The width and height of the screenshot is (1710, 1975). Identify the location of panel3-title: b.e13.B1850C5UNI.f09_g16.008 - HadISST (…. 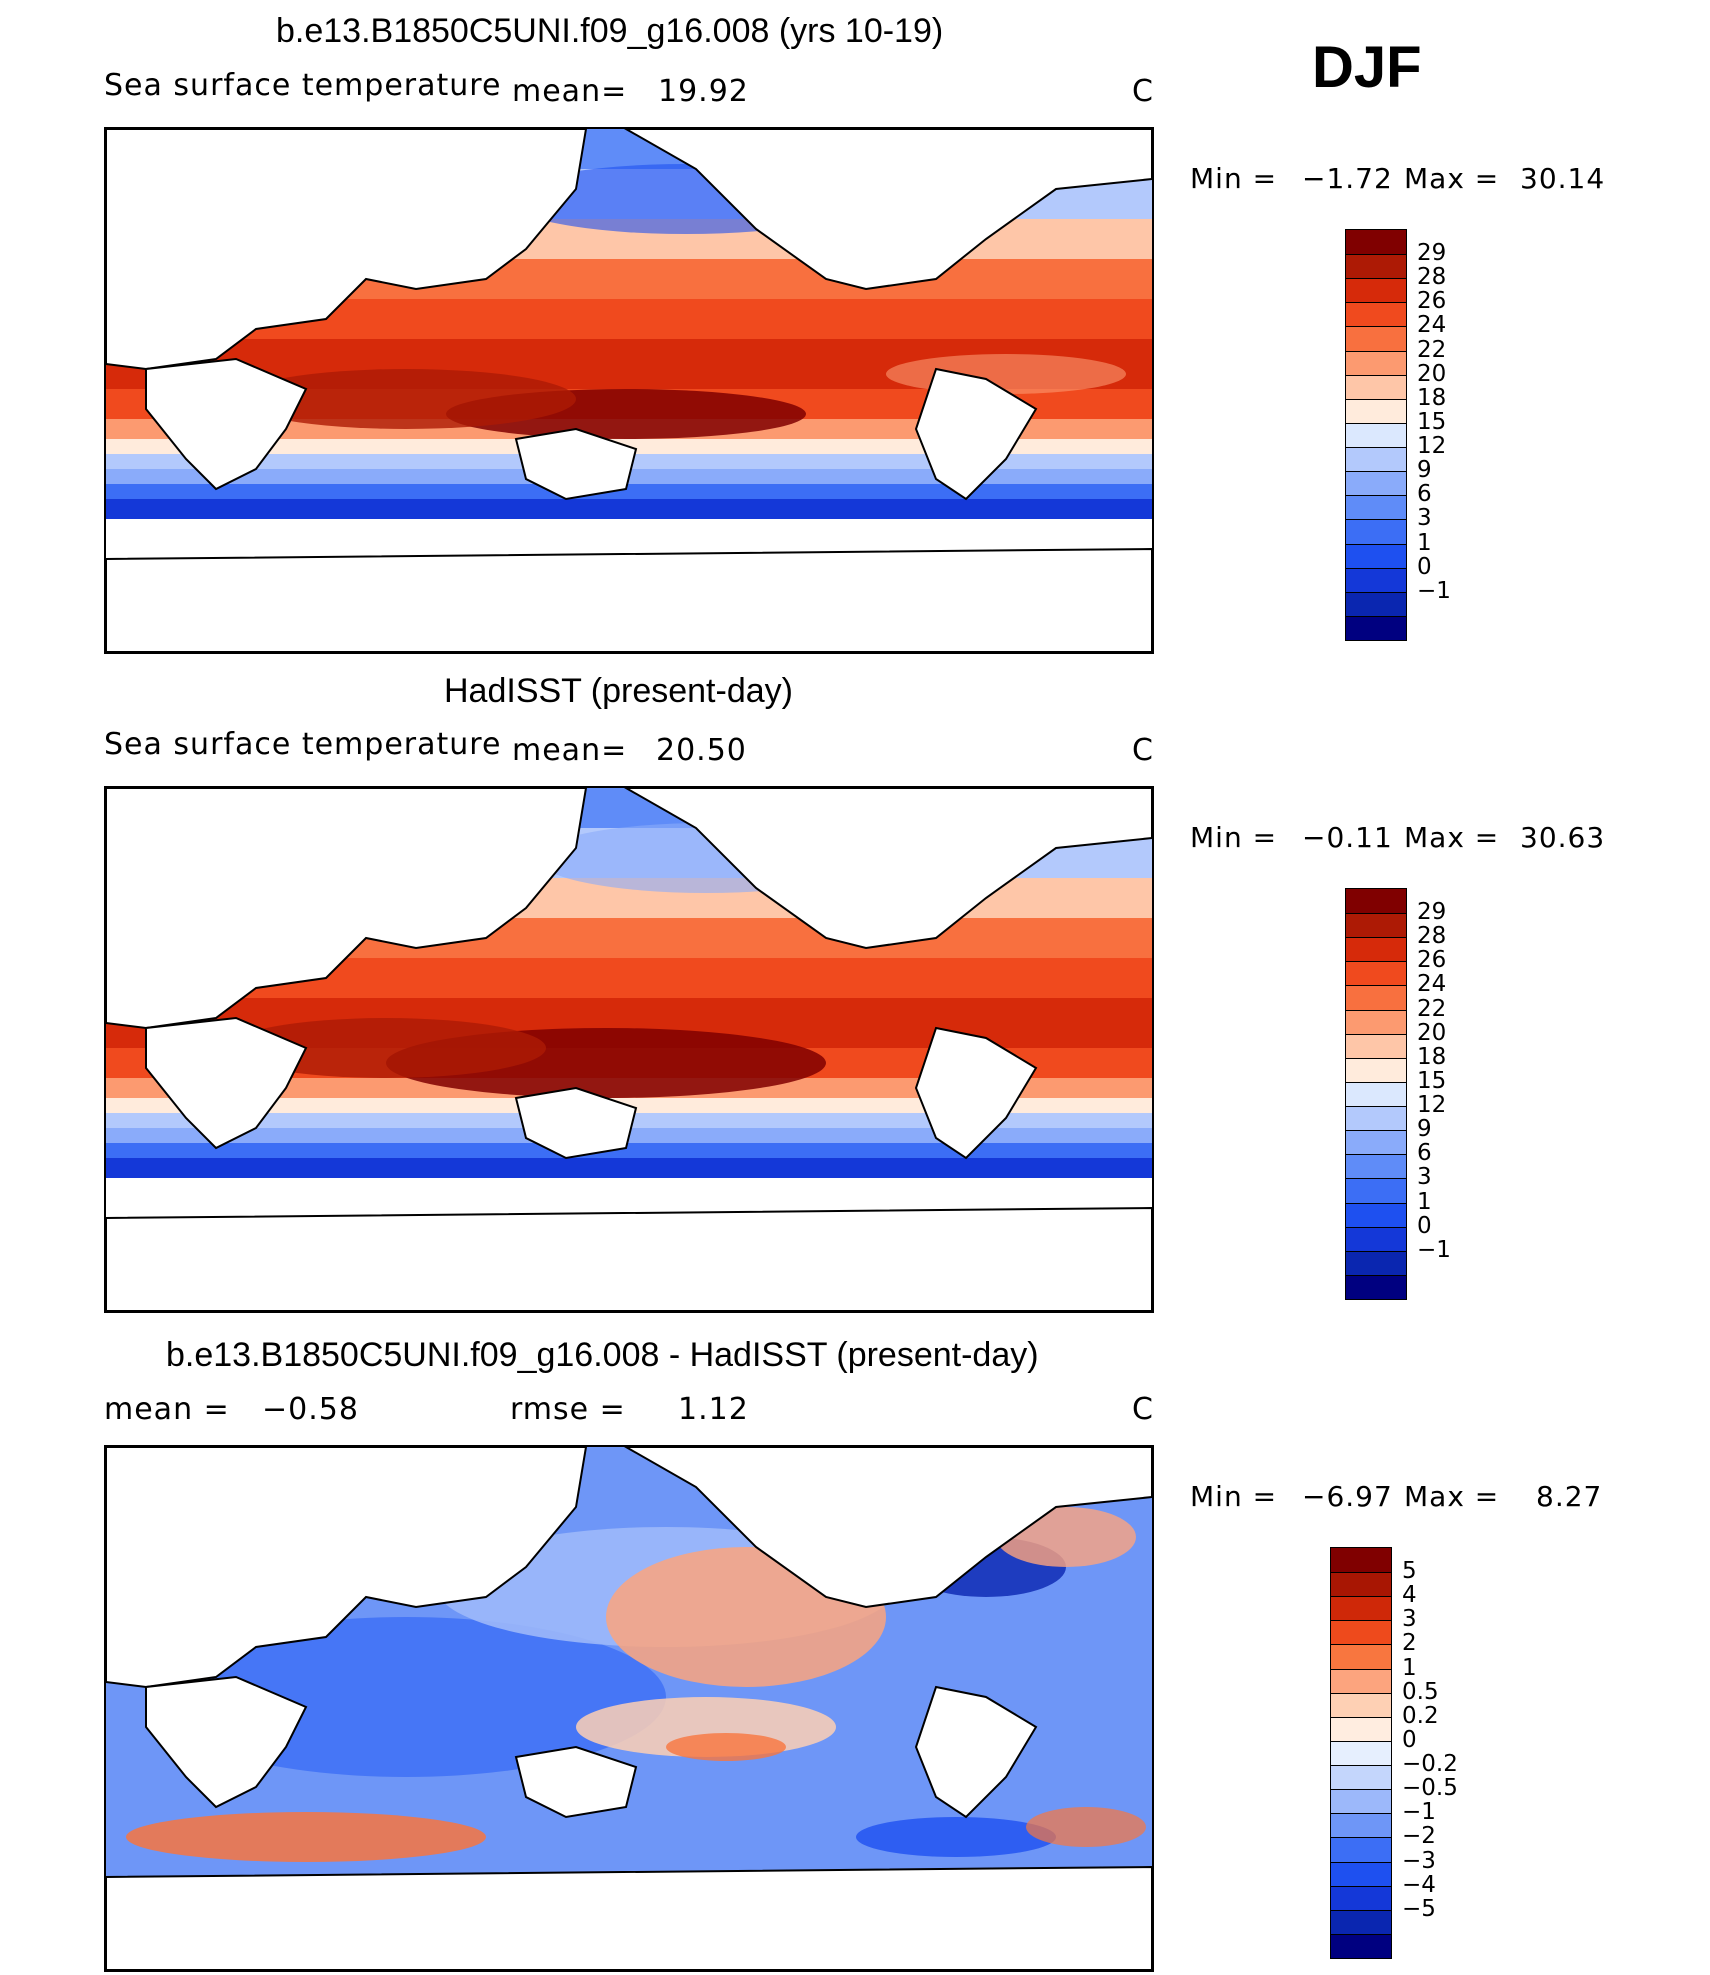
(602, 1355).